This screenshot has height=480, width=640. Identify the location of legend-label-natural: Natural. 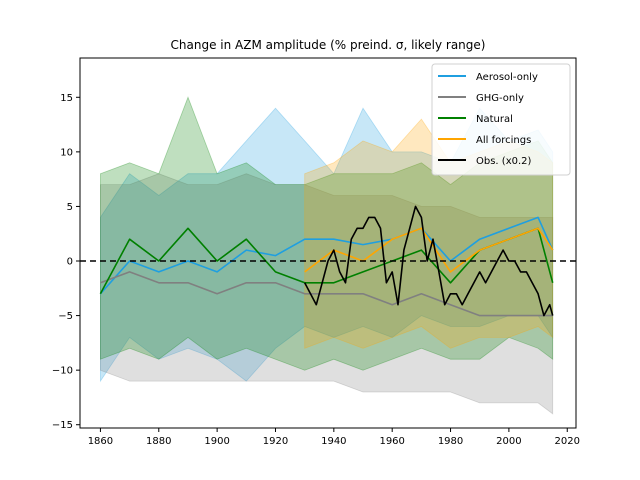
(494, 119).